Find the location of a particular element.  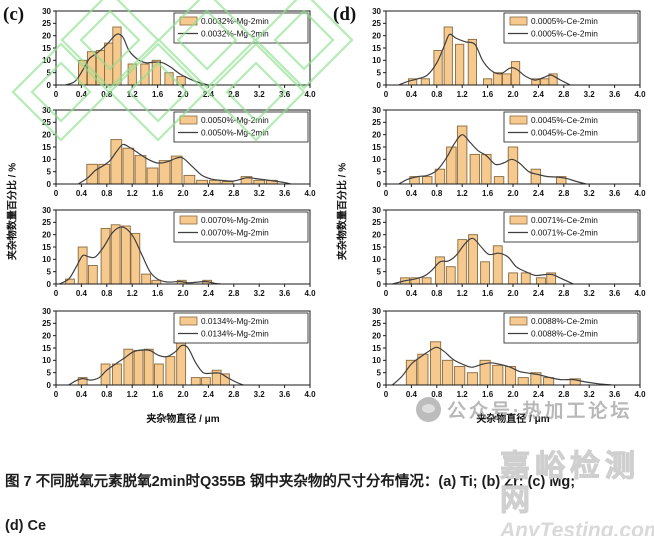

bars-d4 is located at coordinates (493, 363).